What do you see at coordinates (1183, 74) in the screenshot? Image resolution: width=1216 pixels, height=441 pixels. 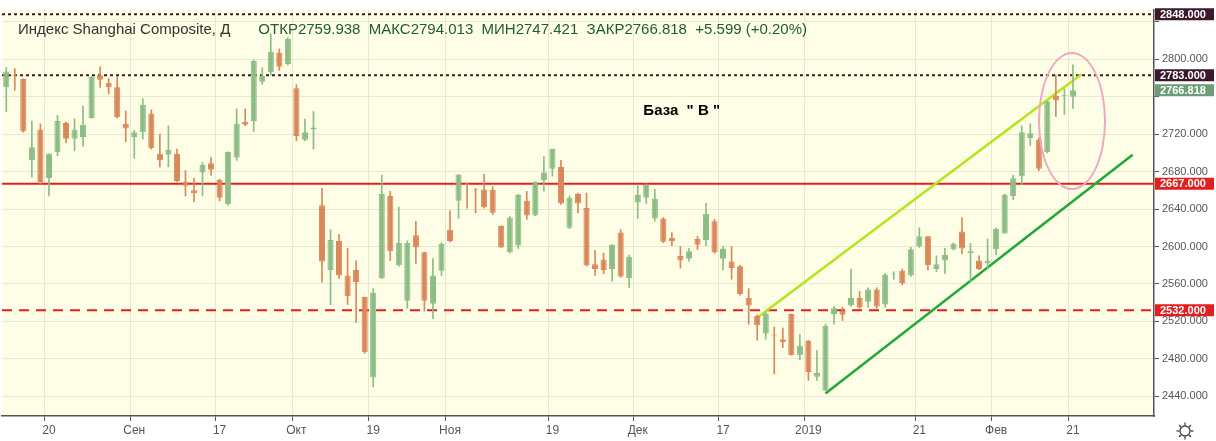 I see `ref-line-label: 2783.000` at bounding box center [1183, 74].